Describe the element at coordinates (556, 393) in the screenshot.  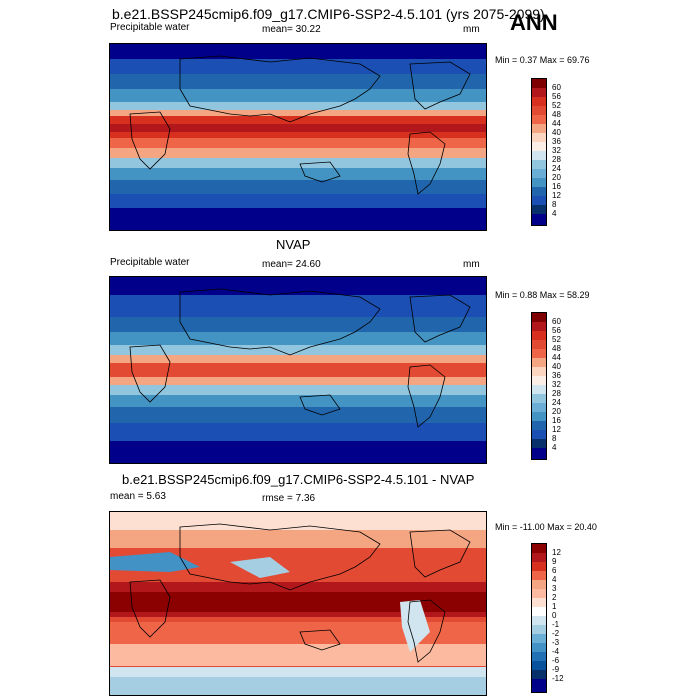
I see `panel2-colorbar-tick: 28` at that location.